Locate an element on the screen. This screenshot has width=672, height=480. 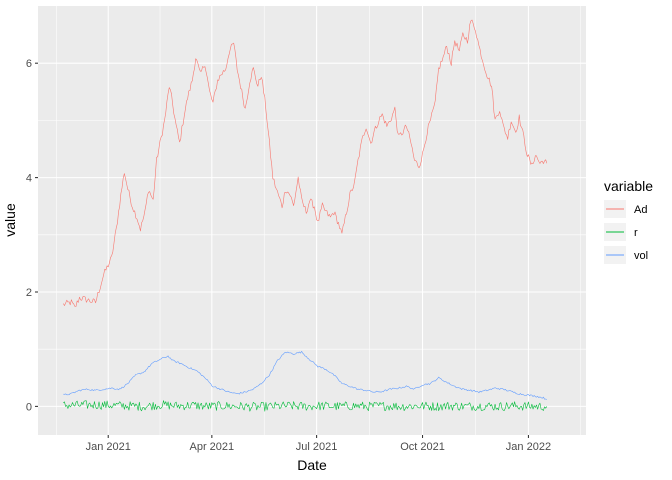
legend-title: variable is located at coordinates (628, 186).